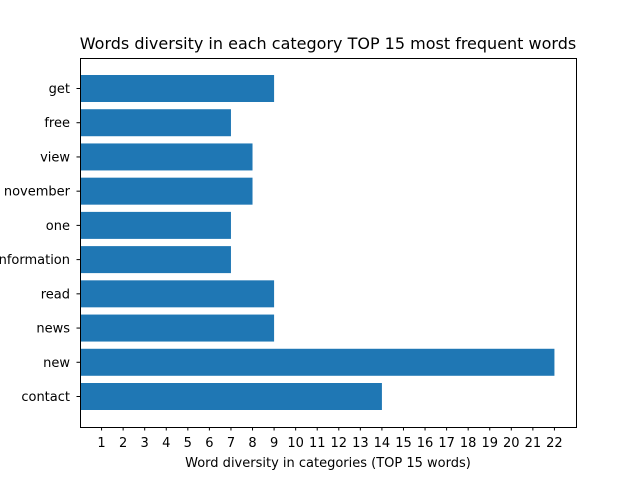 This screenshot has width=640, height=480. What do you see at coordinates (123, 443) in the screenshot?
I see `x-tick-label: 2` at bounding box center [123, 443].